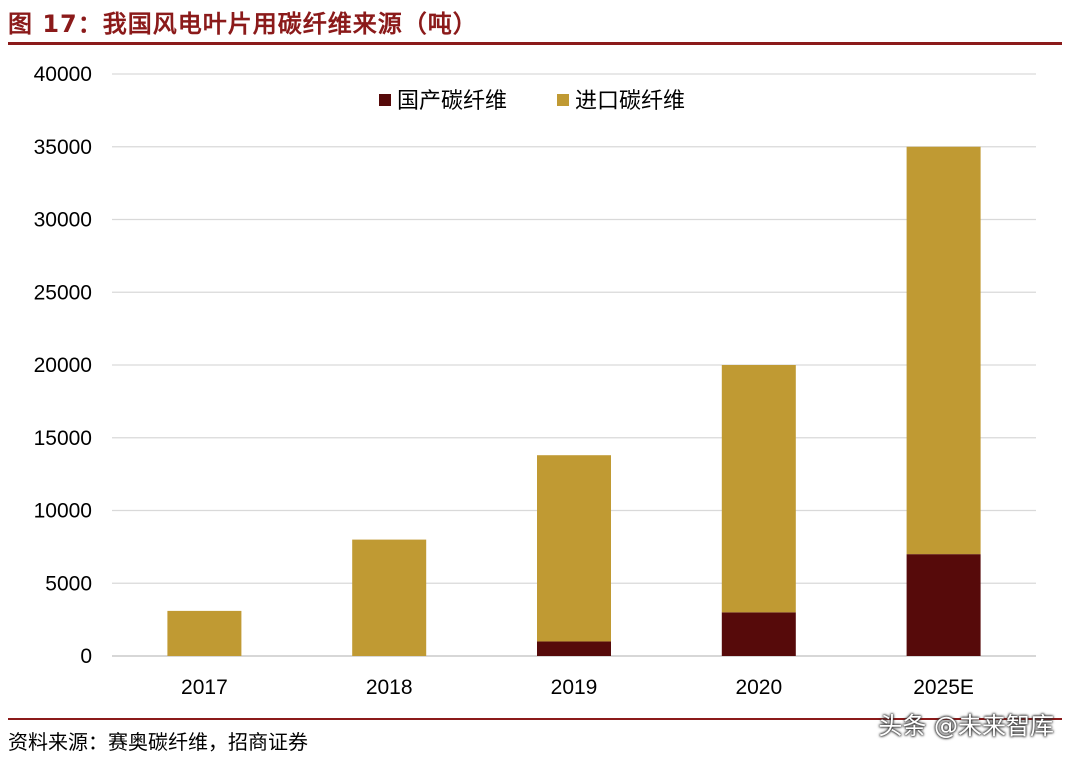 The width and height of the screenshot is (1074, 757). I want to click on legend-label: 进口碳纤维, so click(630, 101).